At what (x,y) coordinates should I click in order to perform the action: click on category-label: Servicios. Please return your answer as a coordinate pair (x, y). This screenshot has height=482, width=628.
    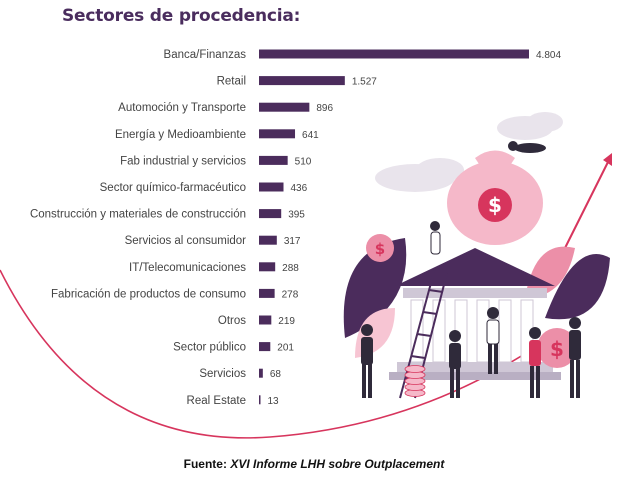
    Looking at the image, I should click on (222, 374).